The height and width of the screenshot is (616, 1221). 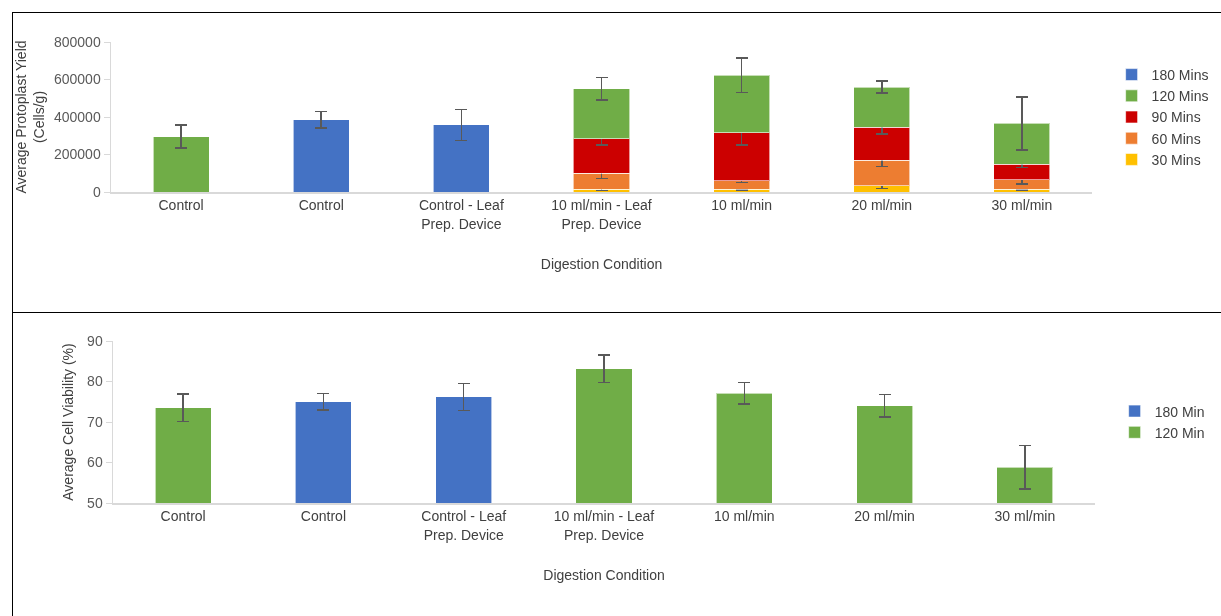 I want to click on y-tick-label: 50, so click(x=95, y=502).